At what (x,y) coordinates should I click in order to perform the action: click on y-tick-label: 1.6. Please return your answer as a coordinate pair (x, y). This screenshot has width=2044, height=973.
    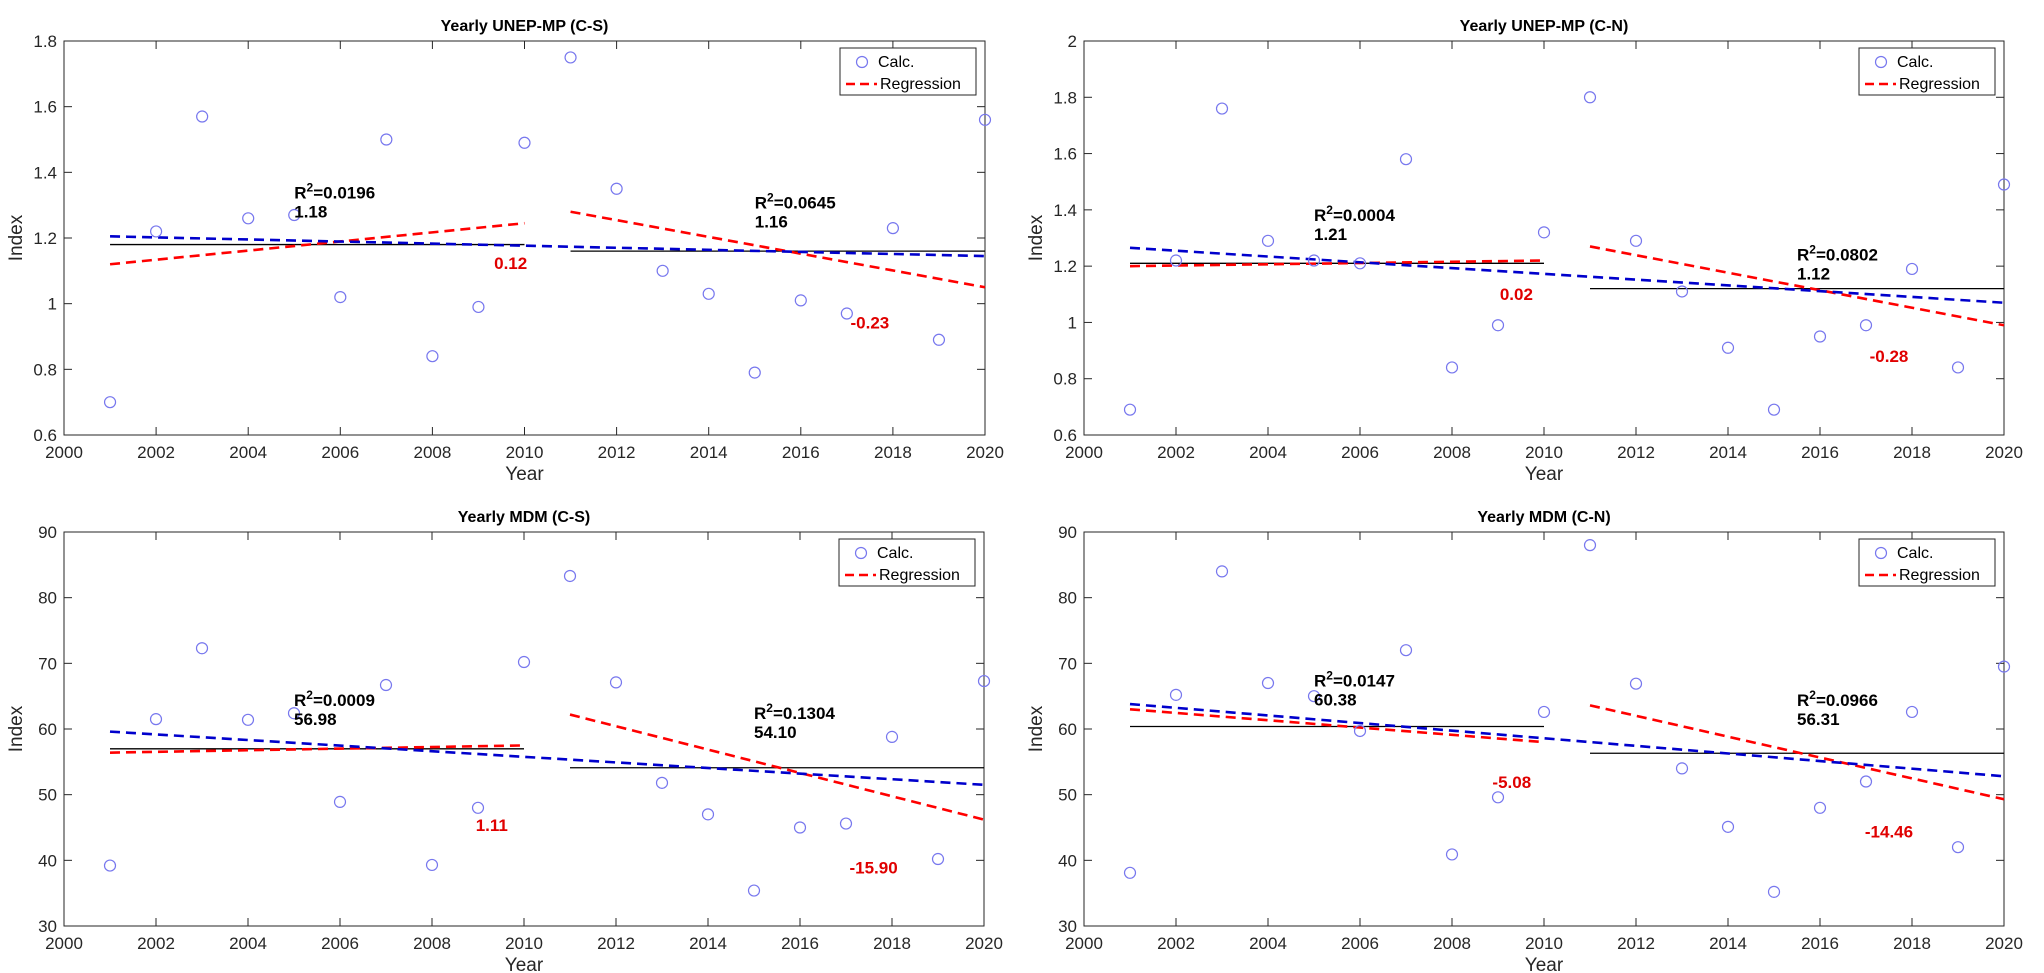
    Looking at the image, I should click on (1065, 154).